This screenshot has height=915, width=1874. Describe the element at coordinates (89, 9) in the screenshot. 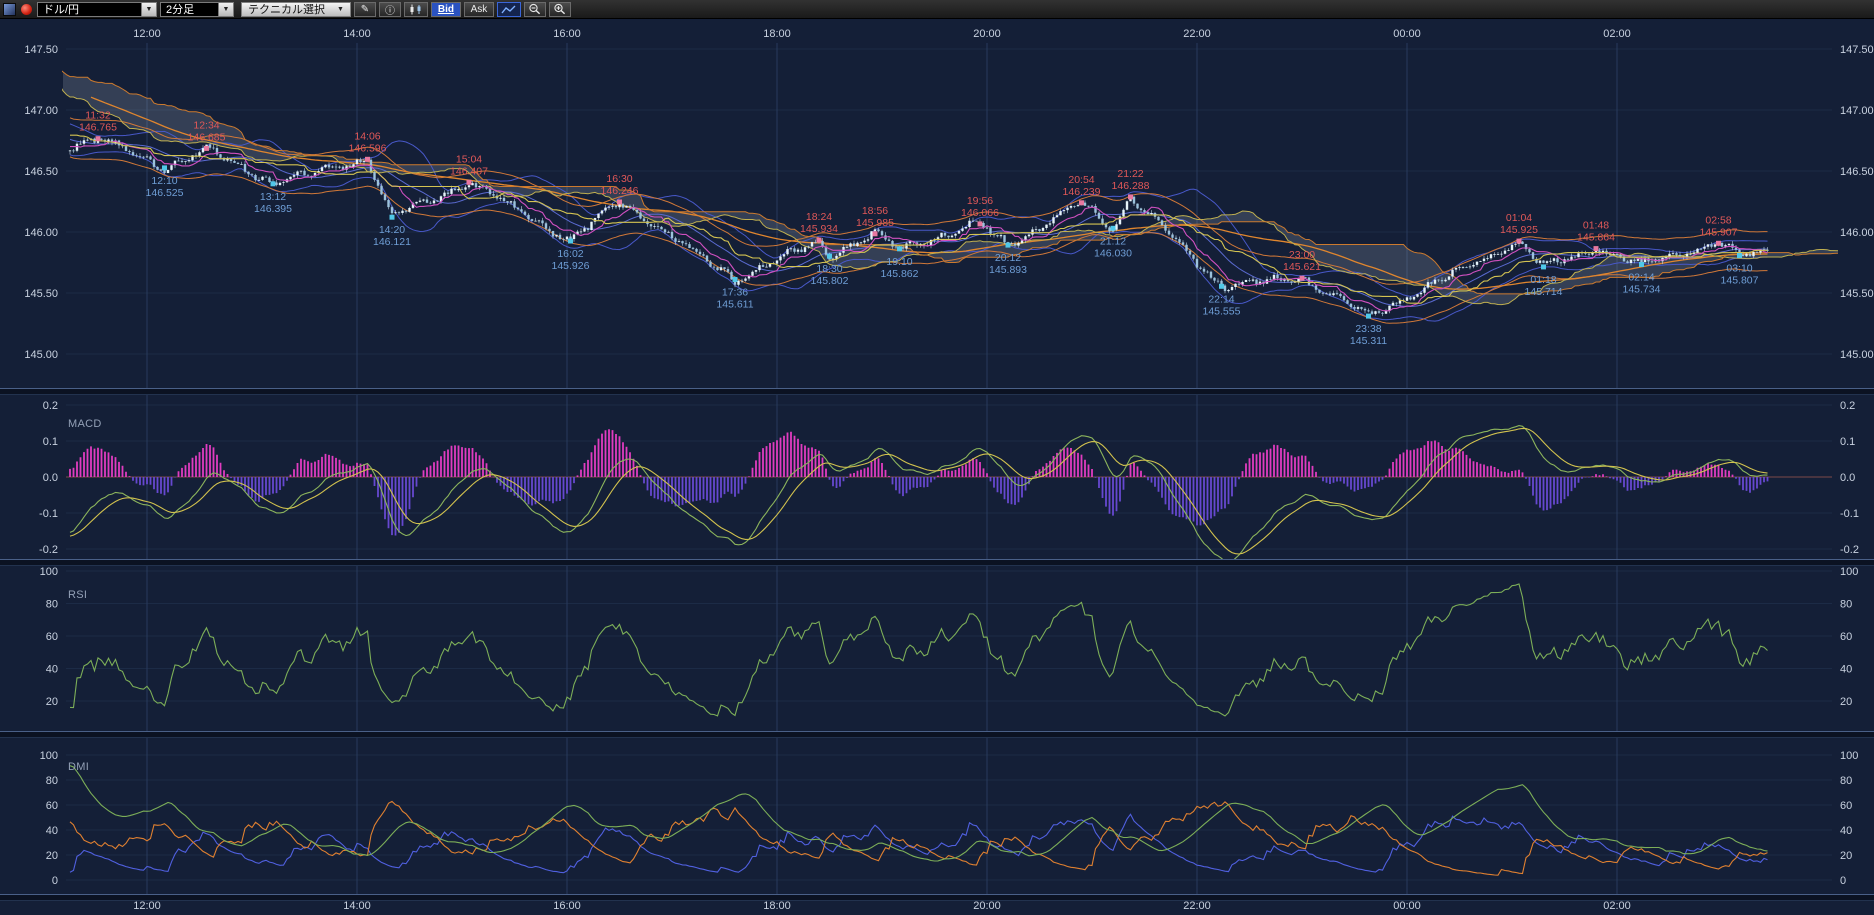

I see `pair-value: ドル/円` at that location.